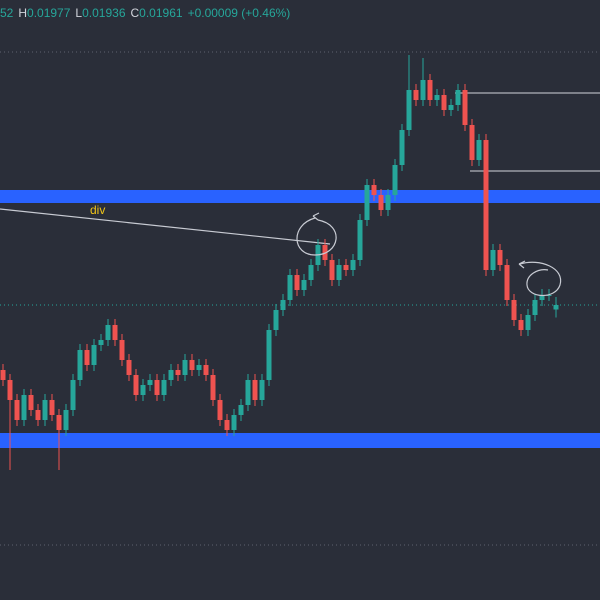 The image size is (600, 600). I want to click on trend-line, so click(165, 226).